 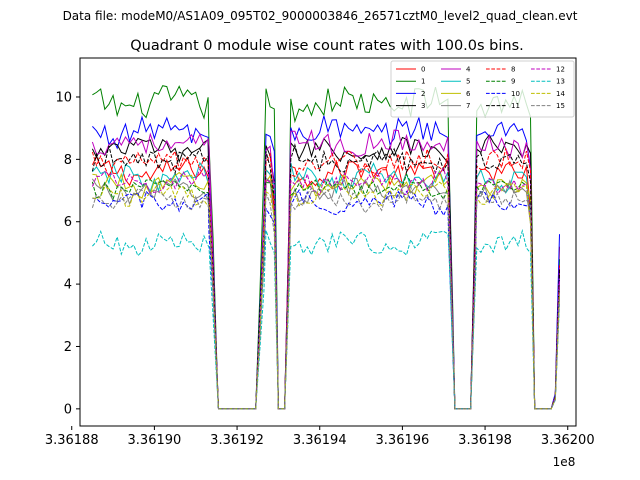 What do you see at coordinates (423, 106) in the screenshot?
I see `legend-label-3: 3` at bounding box center [423, 106].